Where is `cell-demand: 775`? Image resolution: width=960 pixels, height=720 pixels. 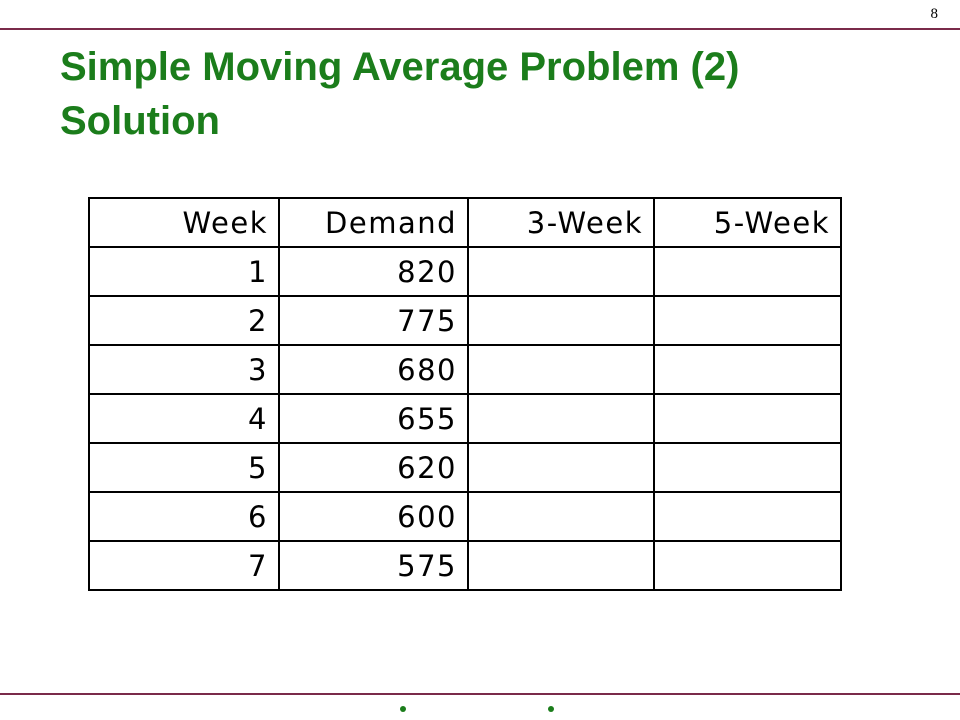 cell-demand: 775 is located at coordinates (373, 320).